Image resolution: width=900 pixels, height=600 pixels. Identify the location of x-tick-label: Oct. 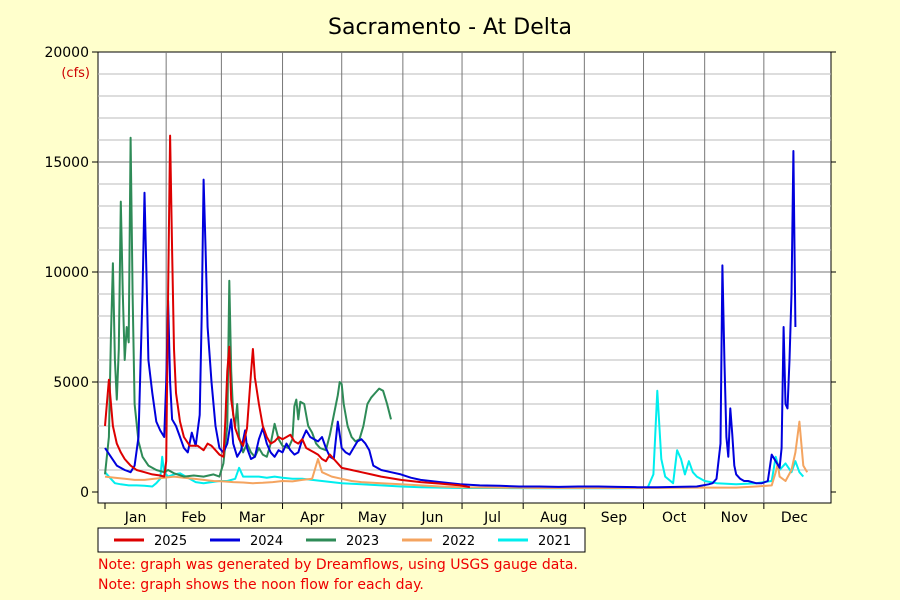
(674, 518).